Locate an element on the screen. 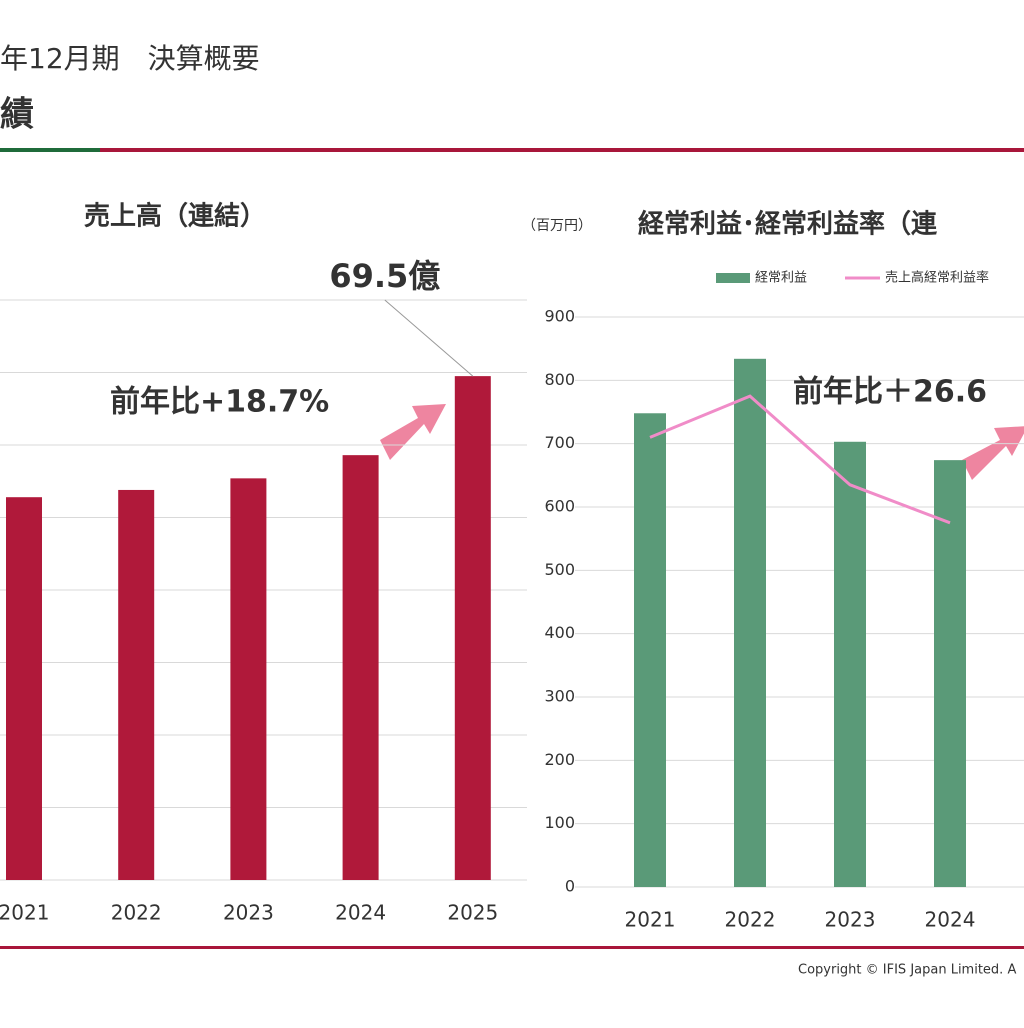 The width and height of the screenshot is (1024, 1028). y-tick-label: 200 is located at coordinates (559, 759).